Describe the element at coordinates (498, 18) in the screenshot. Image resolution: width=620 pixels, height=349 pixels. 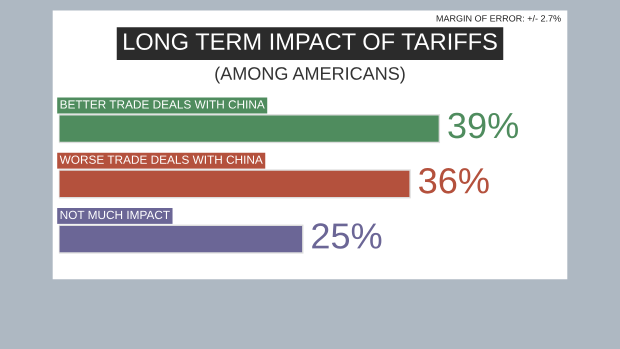
I see `text: MARGIN OF ERROR: +/- 2.7%` at that location.